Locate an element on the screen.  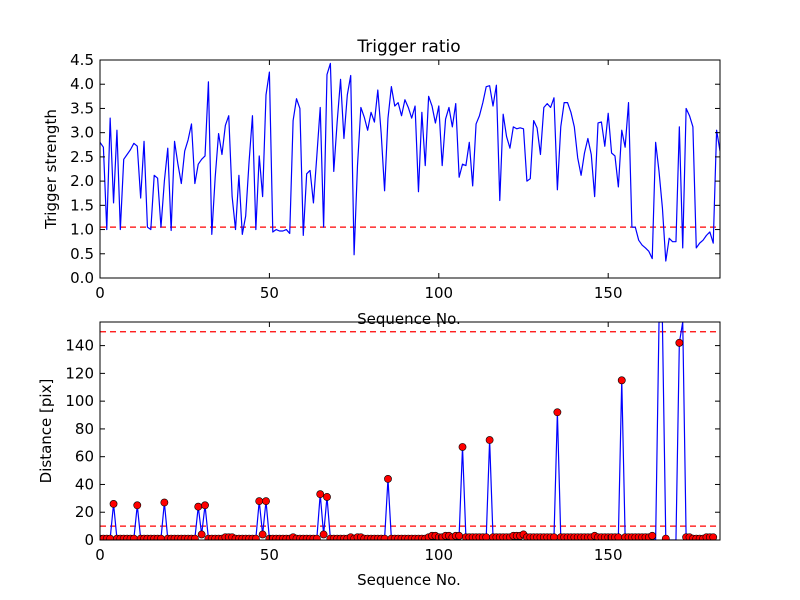
bottom-y-tick-label-0: 0 is located at coordinates (89, 540).